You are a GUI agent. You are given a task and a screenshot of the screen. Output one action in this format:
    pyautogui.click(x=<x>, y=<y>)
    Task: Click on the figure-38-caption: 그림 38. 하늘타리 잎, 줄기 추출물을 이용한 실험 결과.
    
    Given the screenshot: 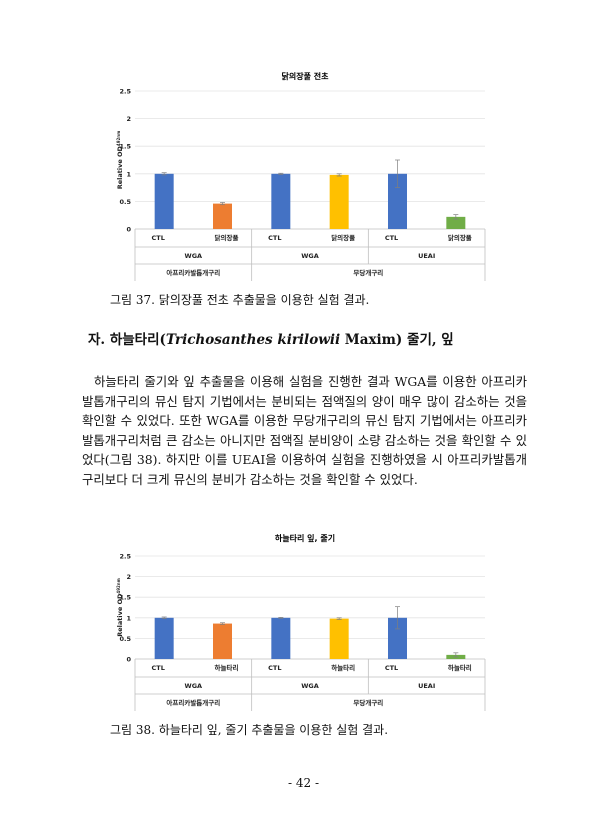 What is the action you would take?
    pyautogui.click(x=249, y=730)
    